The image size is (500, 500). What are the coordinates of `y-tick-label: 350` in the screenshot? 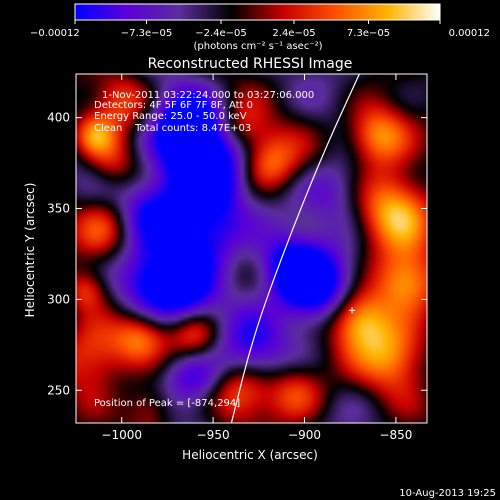 It's located at (58, 209).